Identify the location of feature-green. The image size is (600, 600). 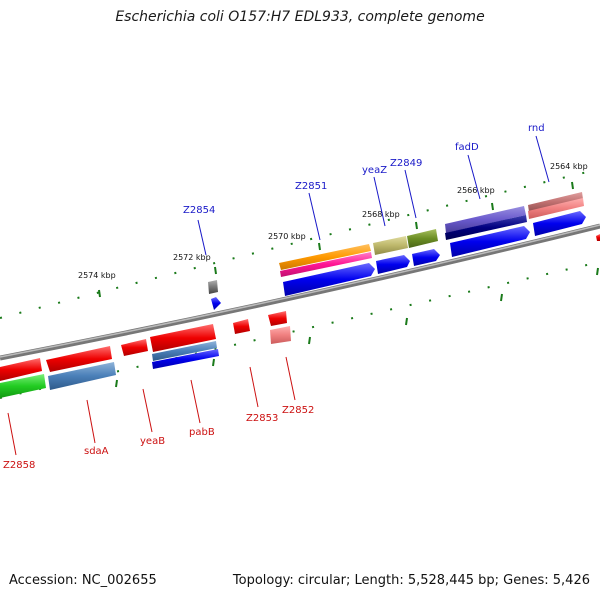
(23, 386).